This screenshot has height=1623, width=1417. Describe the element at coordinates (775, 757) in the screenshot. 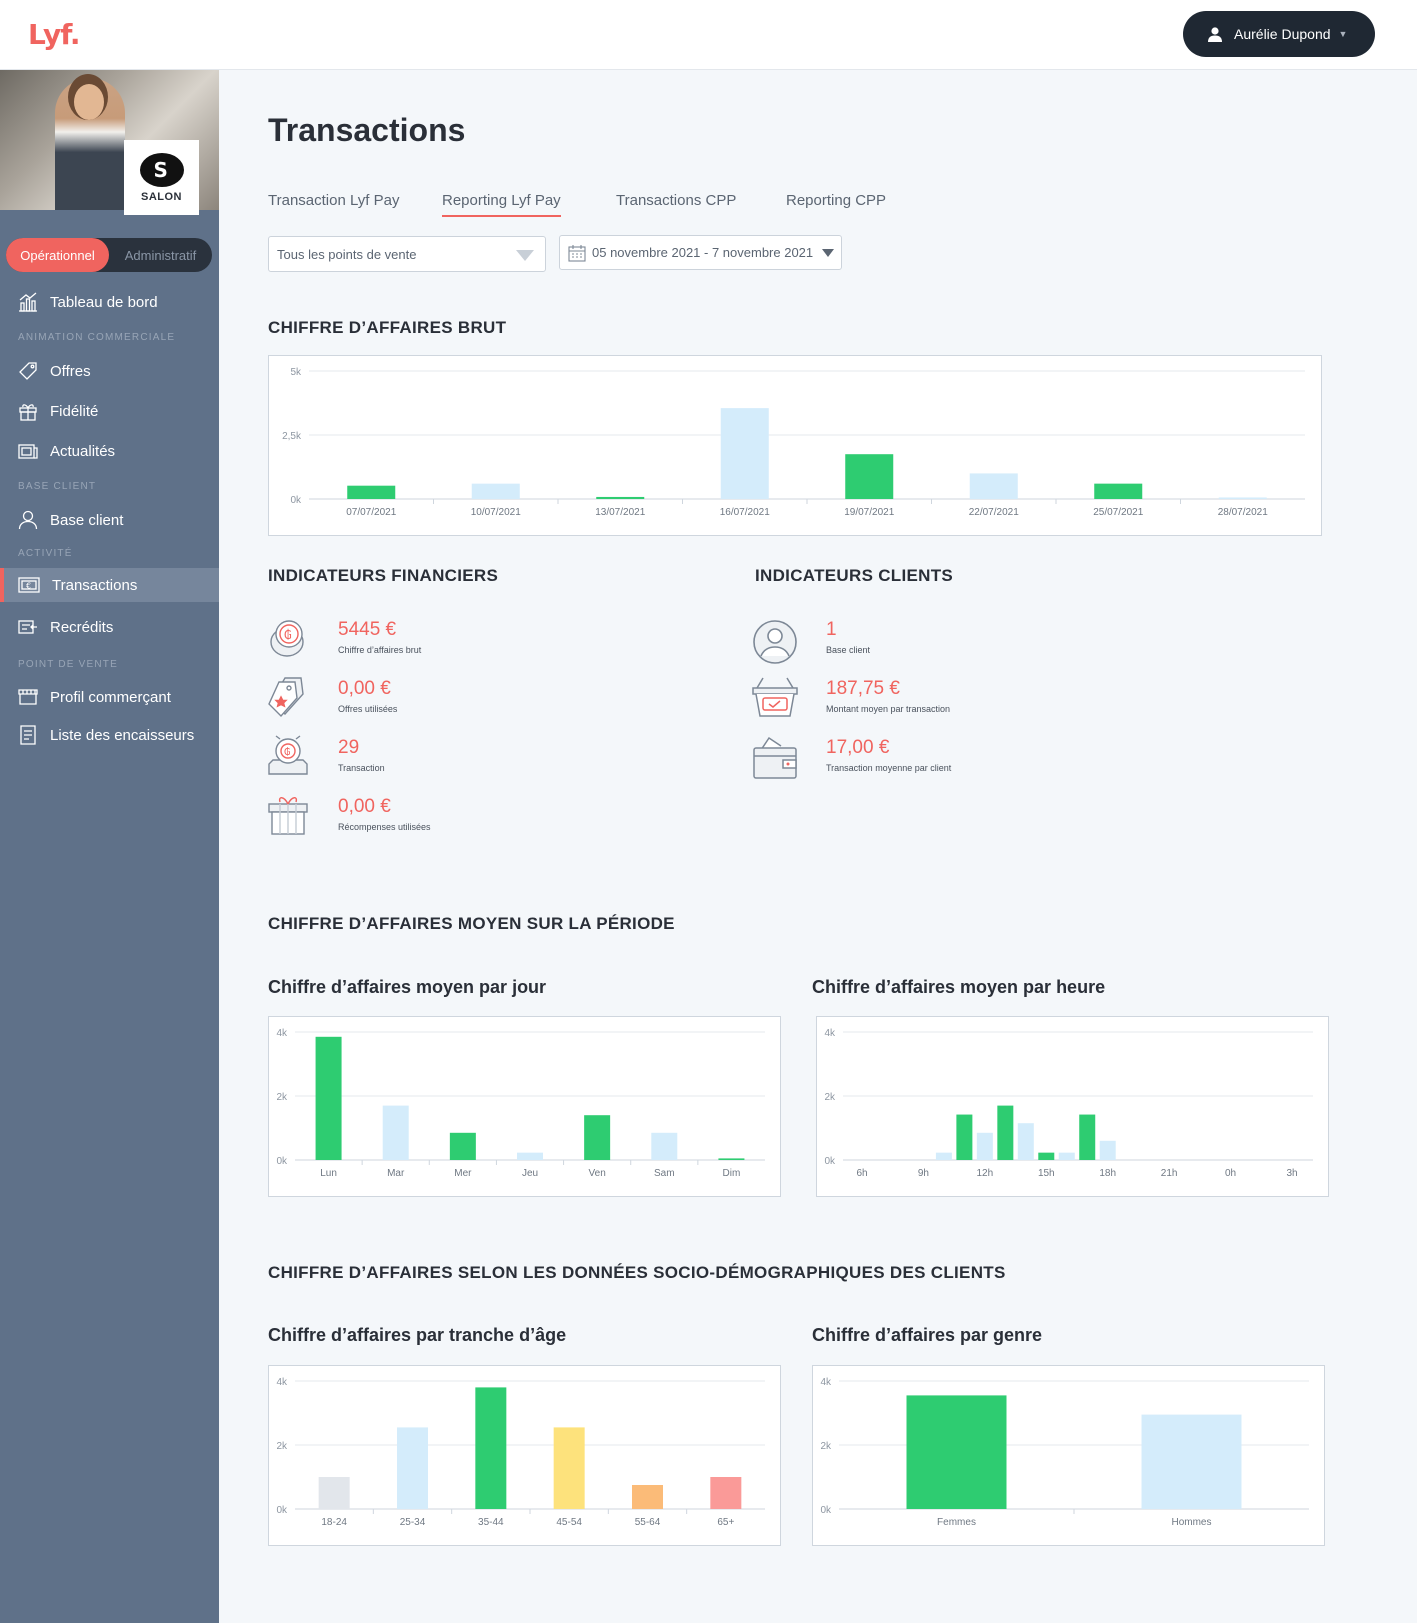

I see `wallet-icon` at that location.